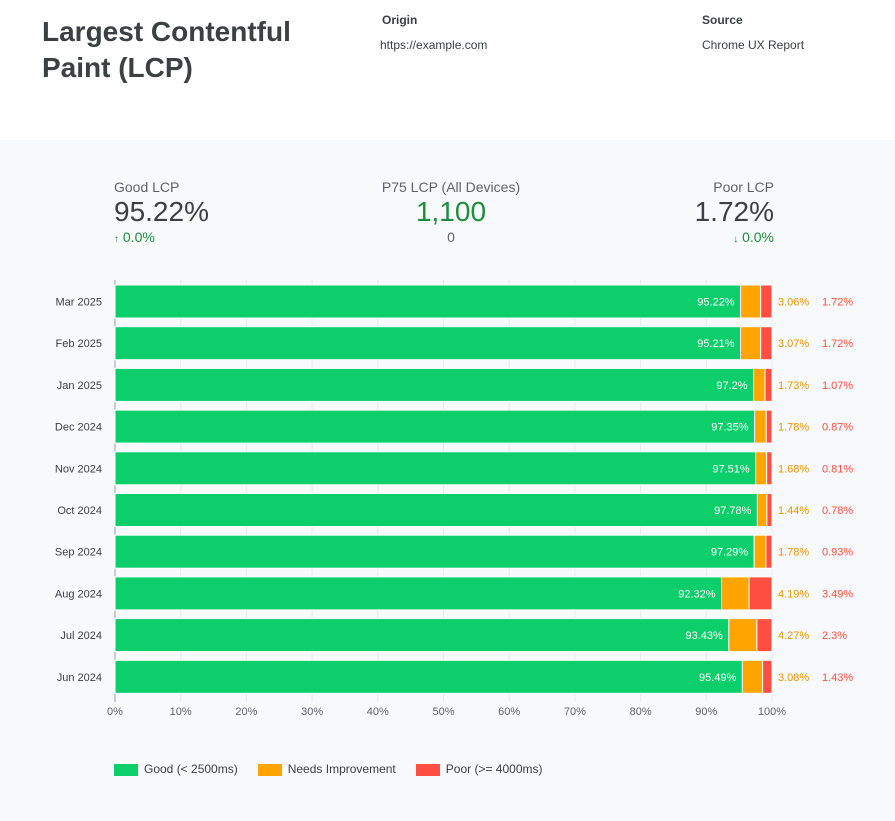  I want to click on legend-ni: Needs Improvement, so click(326, 769).